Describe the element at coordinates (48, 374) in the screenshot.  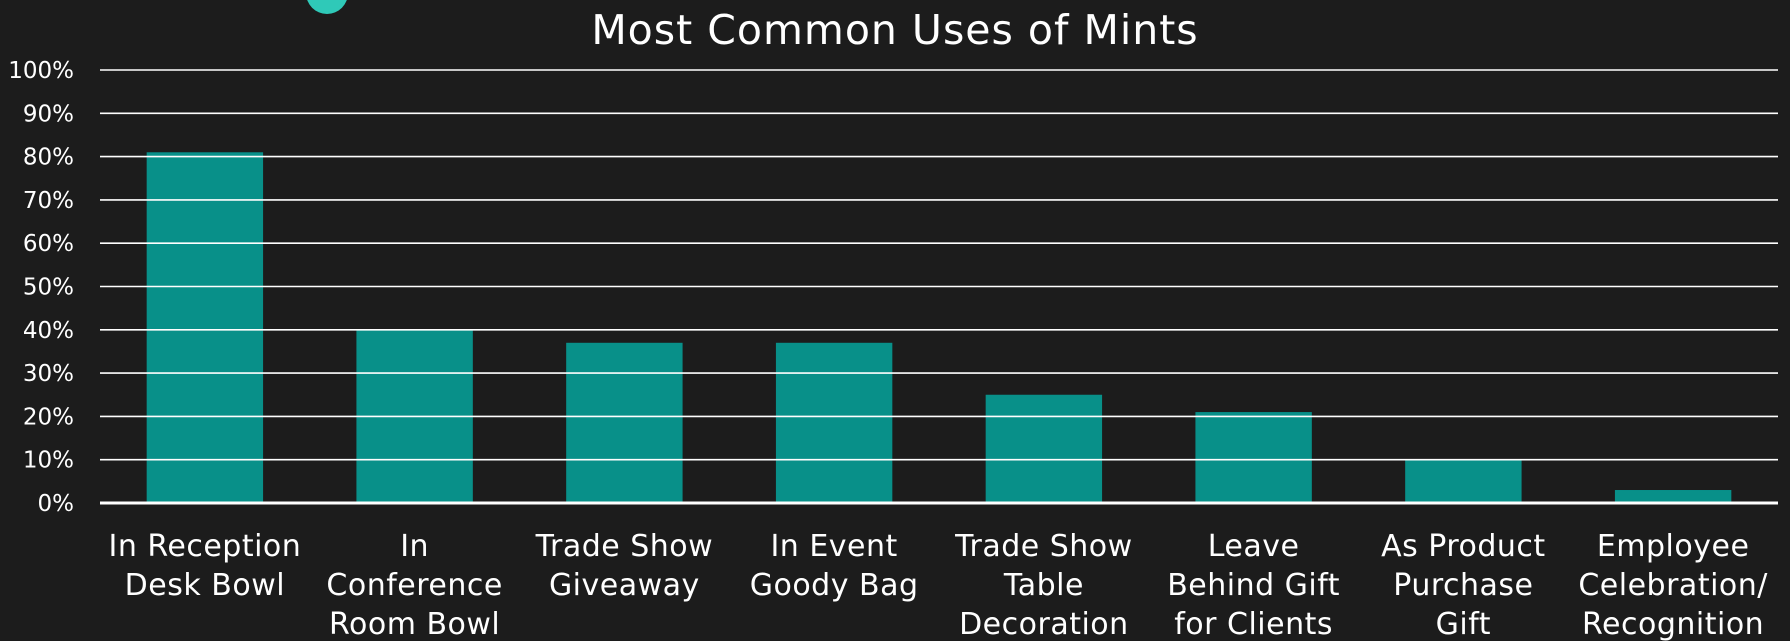
I see `y-tick-label: 30%` at that location.